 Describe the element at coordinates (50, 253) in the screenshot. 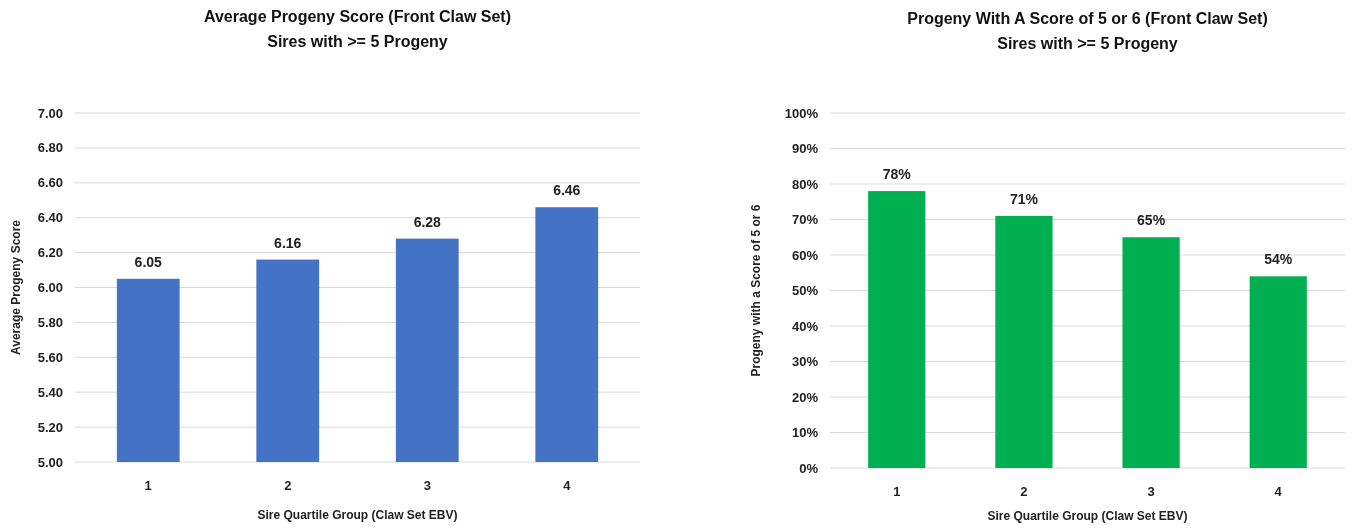

I see `y-tick-label: 6.20` at that location.